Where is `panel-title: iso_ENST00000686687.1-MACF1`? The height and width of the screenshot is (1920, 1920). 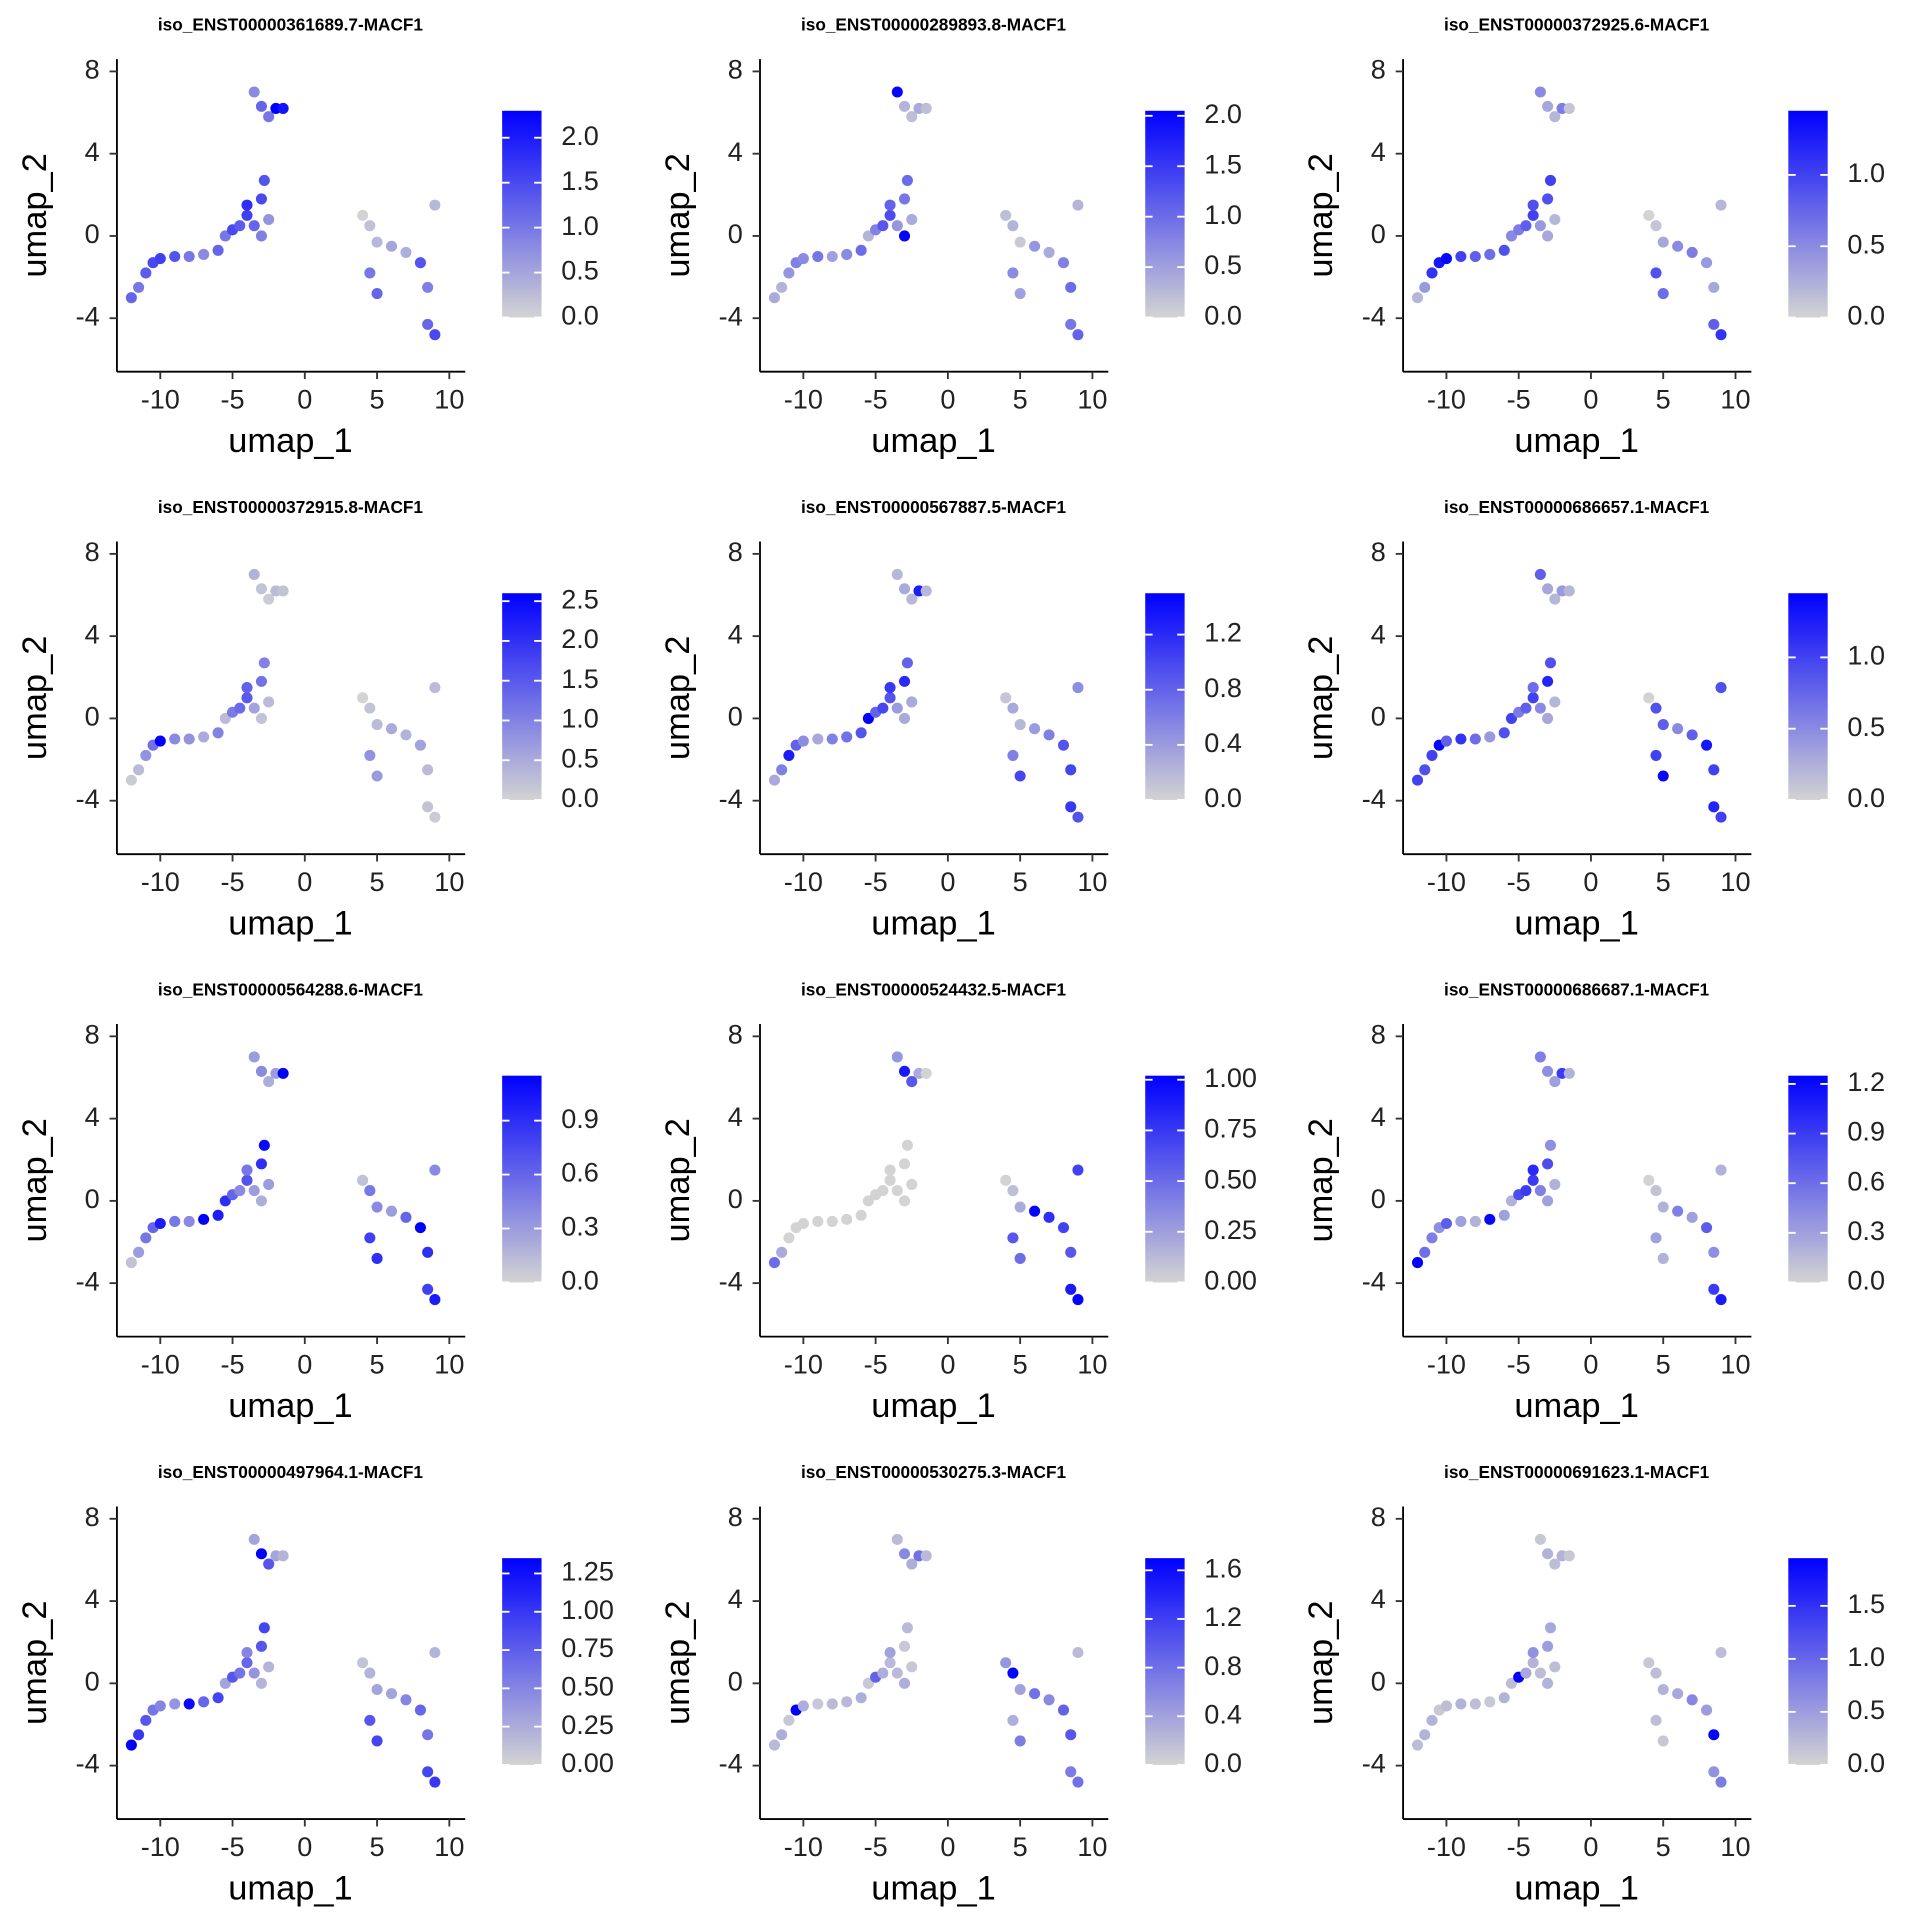 panel-title: iso_ENST00000686687.1-MACF1 is located at coordinates (1577, 989).